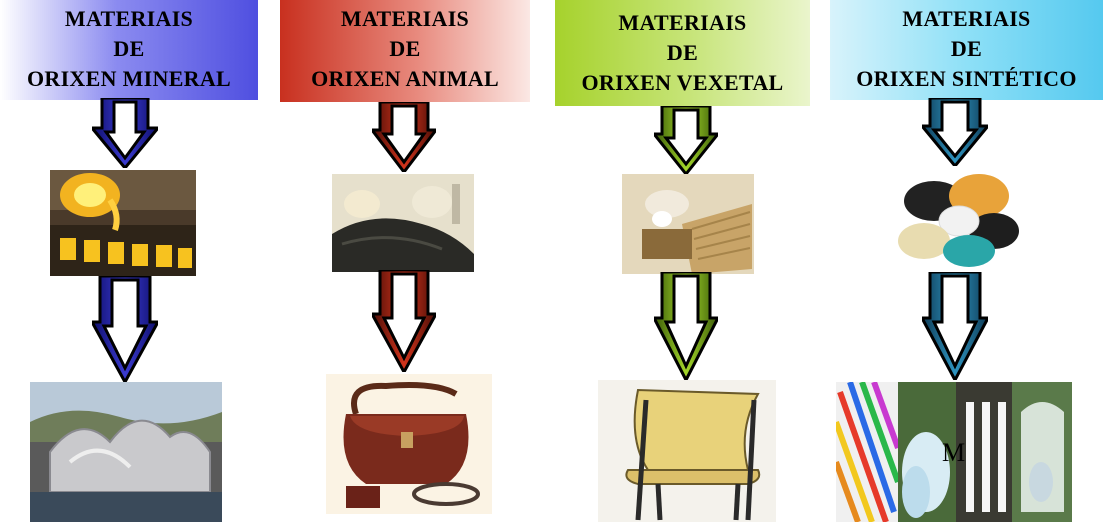 This screenshot has height=527, width=1103. Describe the element at coordinates (405, 78) in the screenshot. I see `header-line-3: ORIXEN ANIMAL` at that location.